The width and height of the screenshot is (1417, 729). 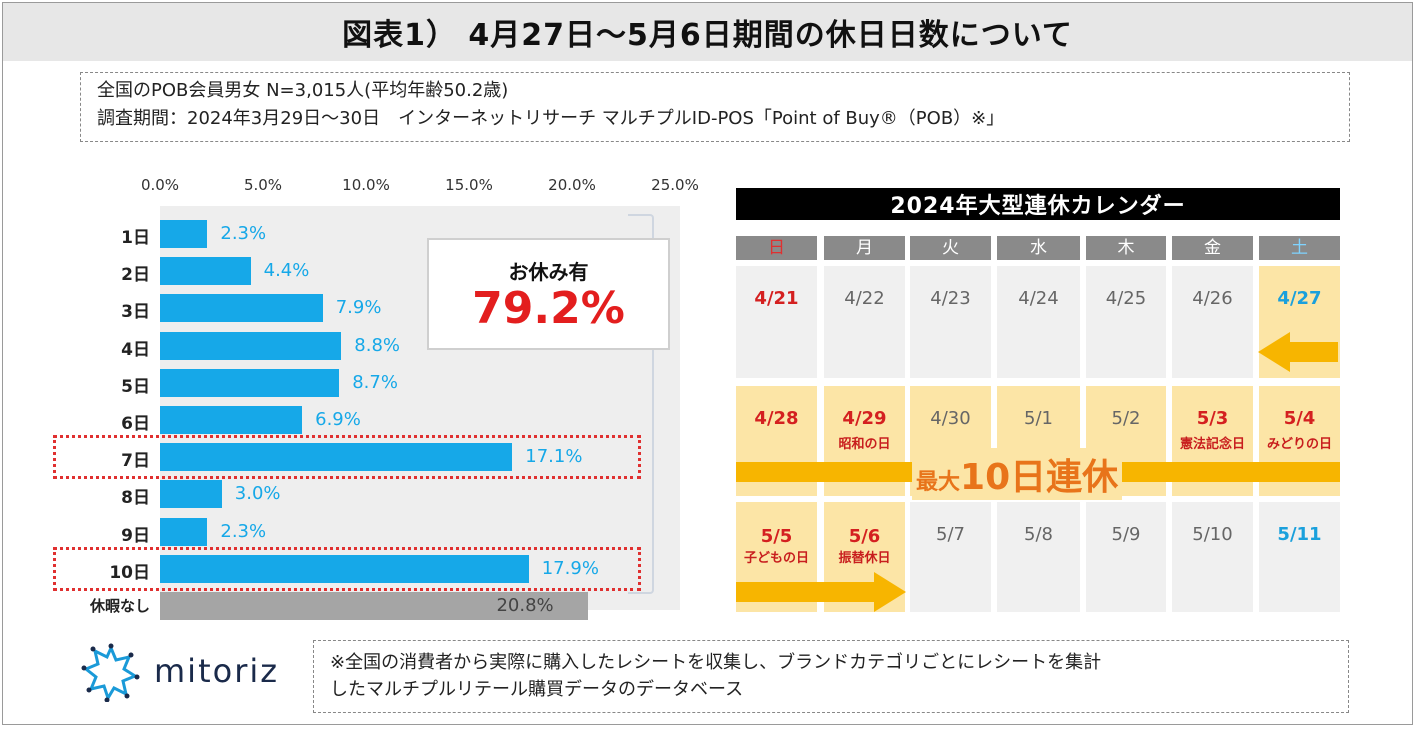 What do you see at coordinates (336, 457) in the screenshot?
I see `bar-7日` at bounding box center [336, 457].